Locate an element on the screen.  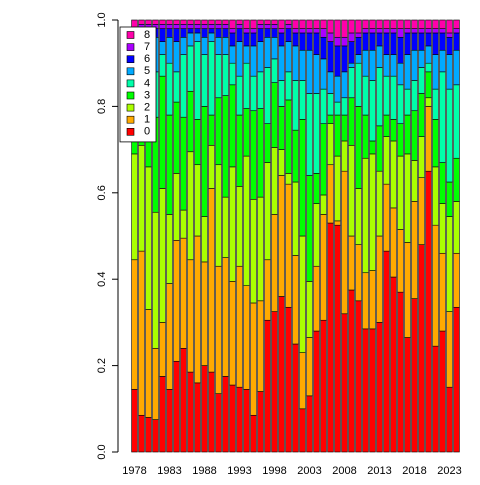
y-tick-label: 0.6 is located at coordinates (102, 192).